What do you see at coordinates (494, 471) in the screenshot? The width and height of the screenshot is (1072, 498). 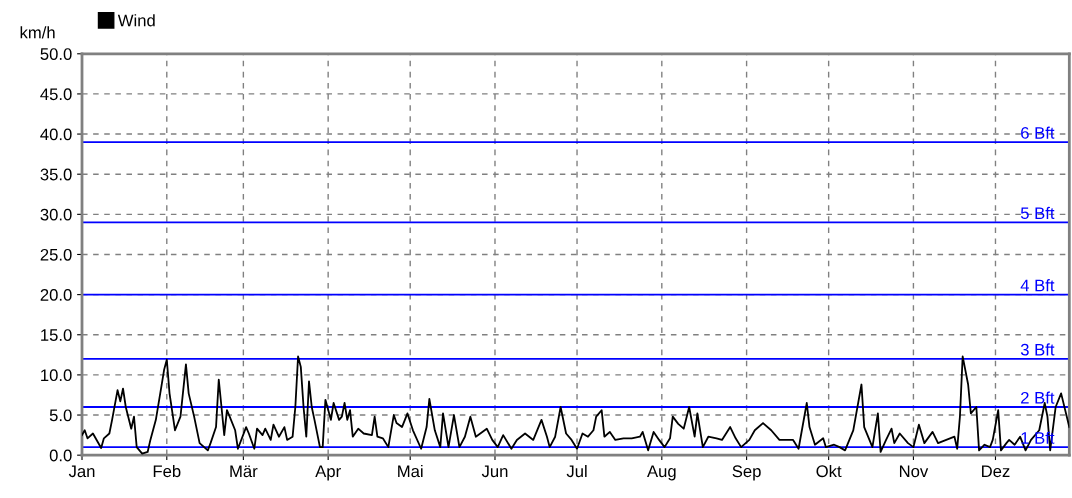 I see `x-tick-label: Jun` at bounding box center [494, 471].